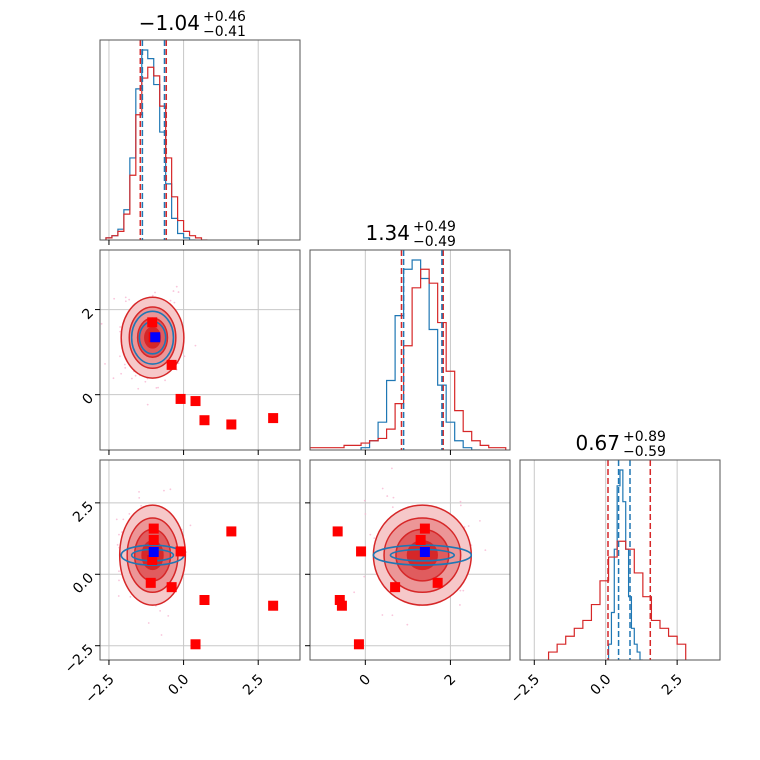 This screenshot has width=760, height=760. Describe the element at coordinates (644, 452) in the screenshot. I see `title-param-2-minus: −0.59` at that location.